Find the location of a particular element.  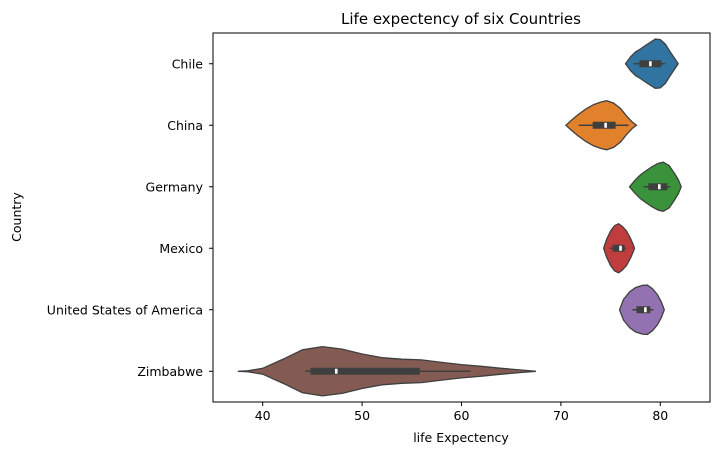

violin-germany is located at coordinates (655, 186).